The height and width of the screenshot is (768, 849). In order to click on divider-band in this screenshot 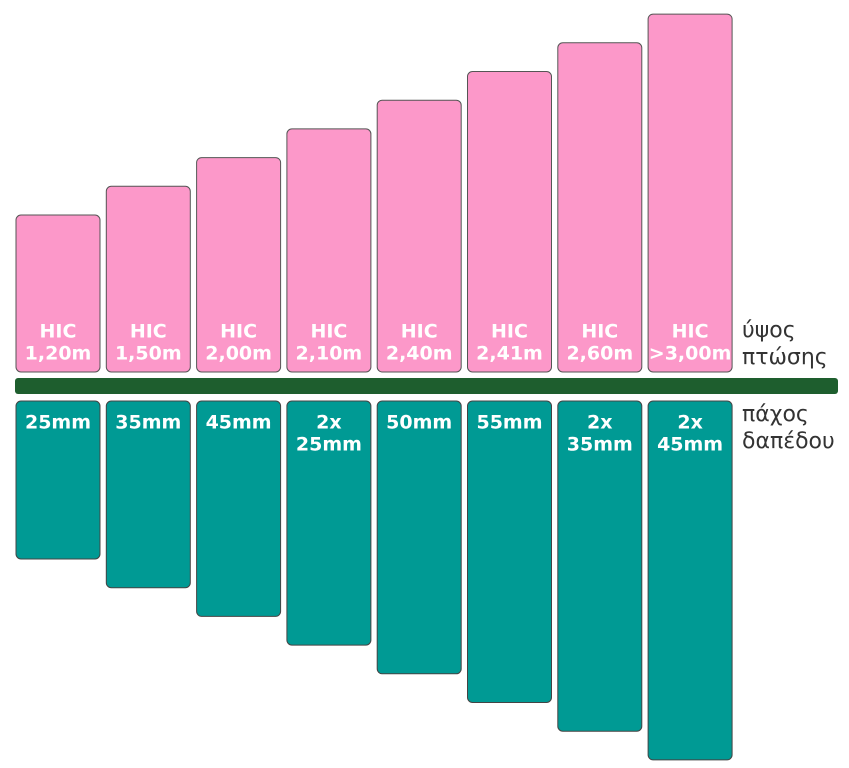, I will do `click(426, 386)`.